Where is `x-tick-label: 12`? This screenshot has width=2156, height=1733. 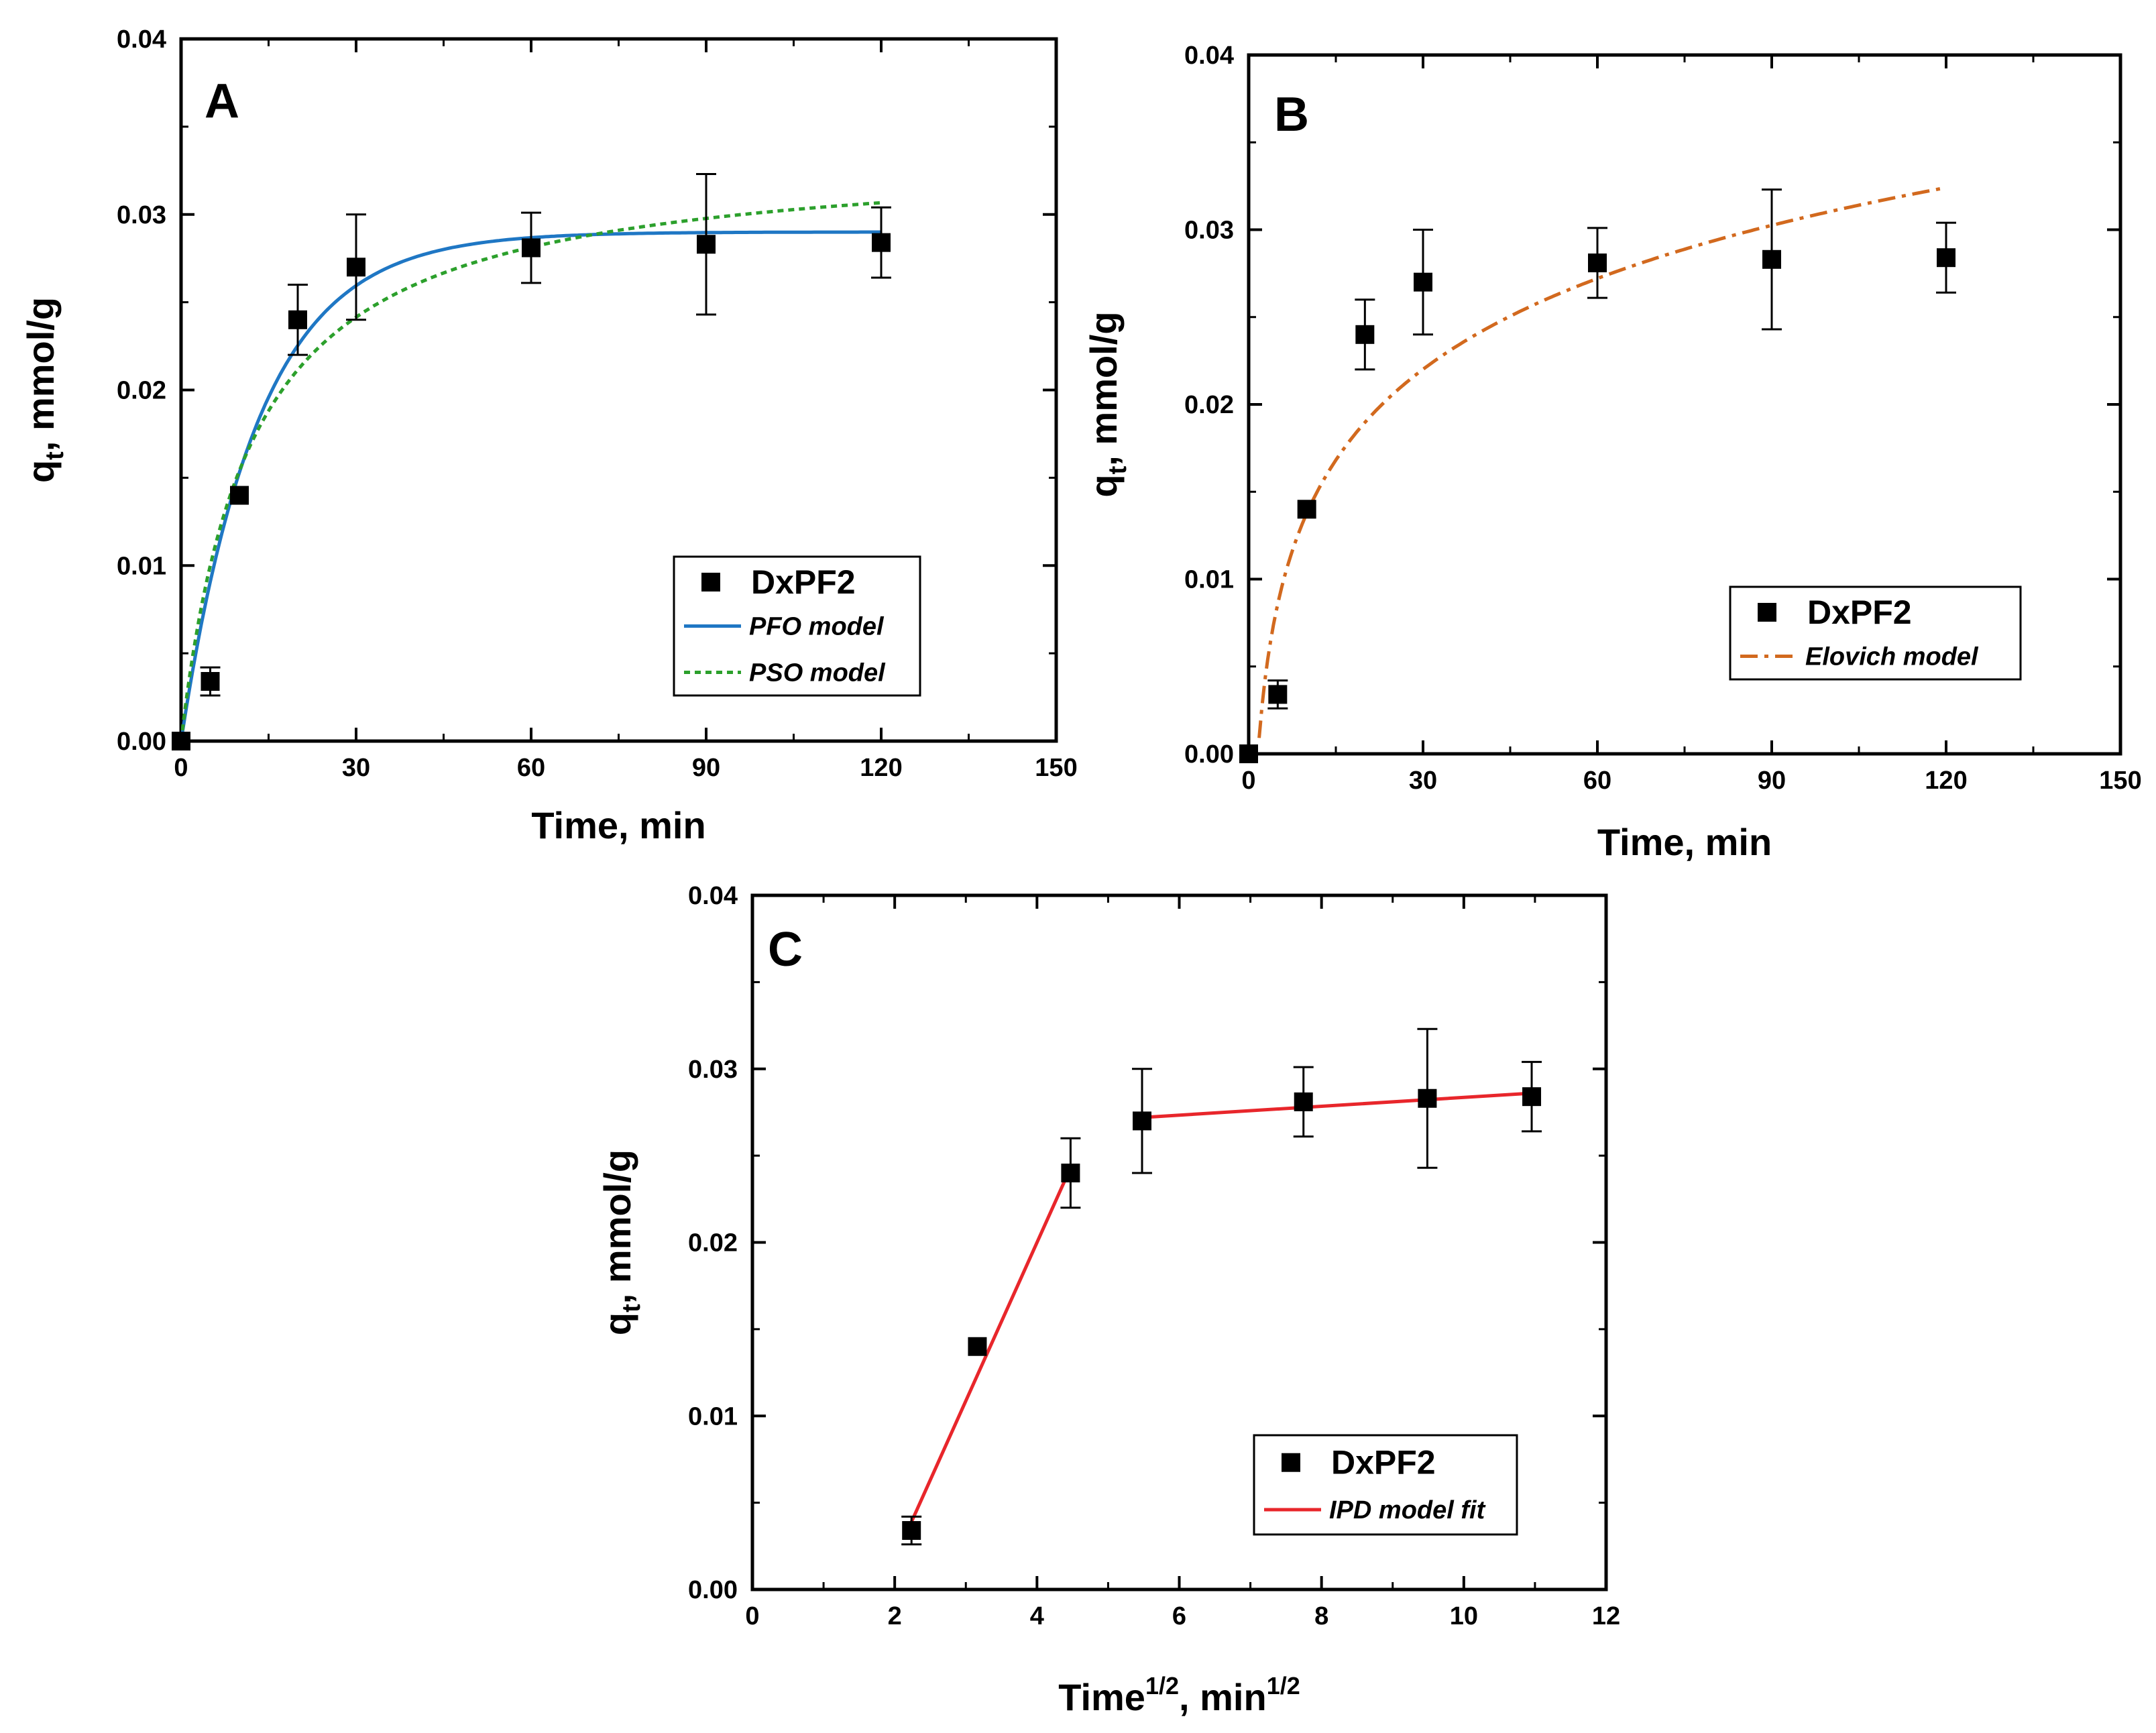
x-tick-label: 12 is located at coordinates (1606, 1616).